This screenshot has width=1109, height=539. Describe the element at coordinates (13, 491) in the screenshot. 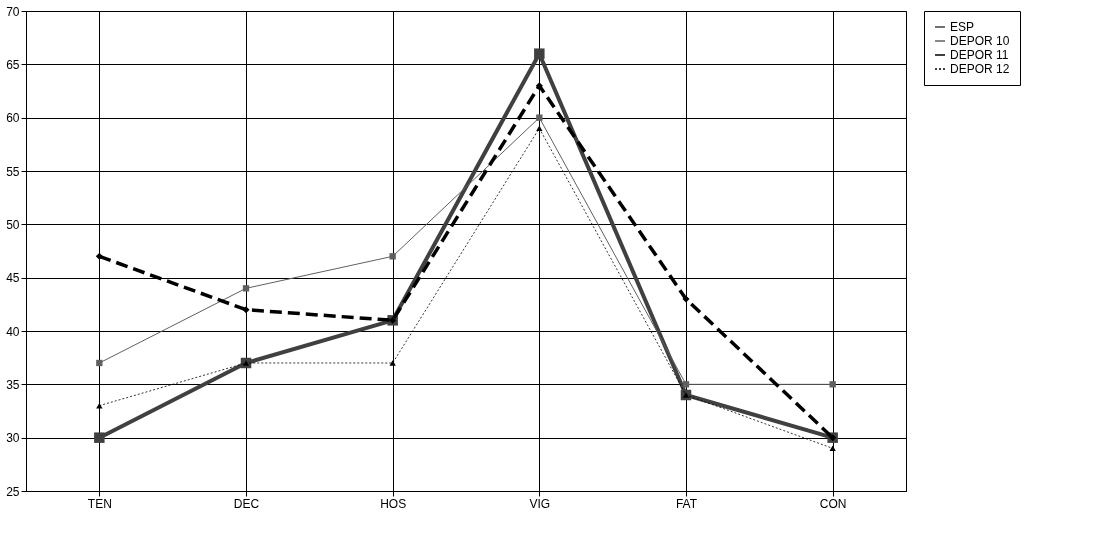

I see `y-tick-label: 25` at that location.